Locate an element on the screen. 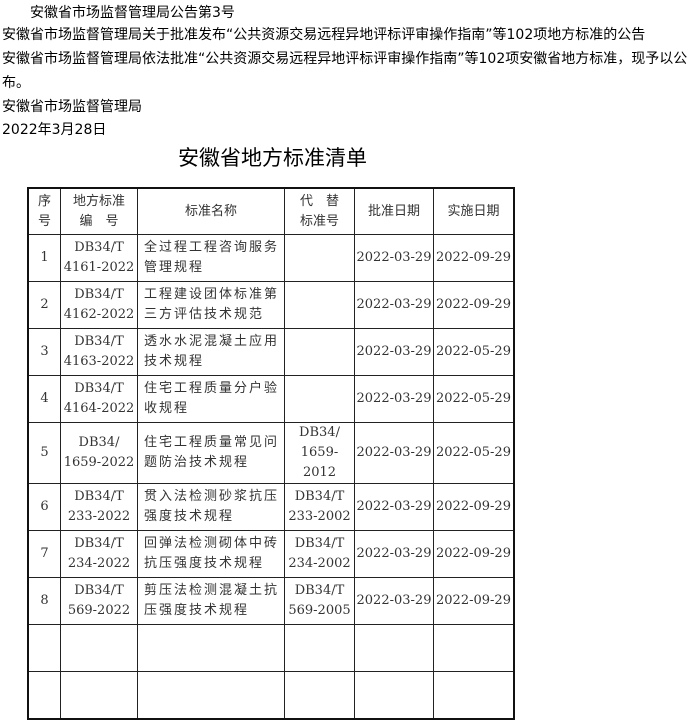 Image resolution: width=700 pixels, height=720 pixels. cell-code: DB34/T 4163-2022 is located at coordinates (99, 352).